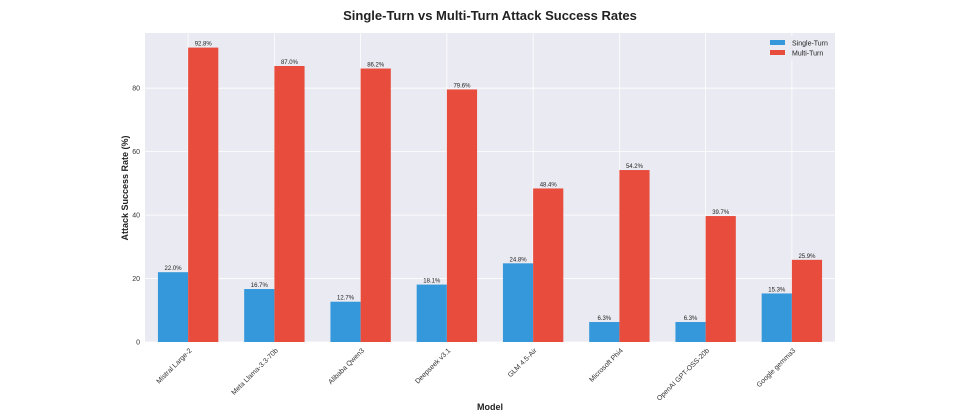 The image size is (960, 420). I want to click on data-label-single-turn-google-gemma3: 15.3%, so click(777, 290).